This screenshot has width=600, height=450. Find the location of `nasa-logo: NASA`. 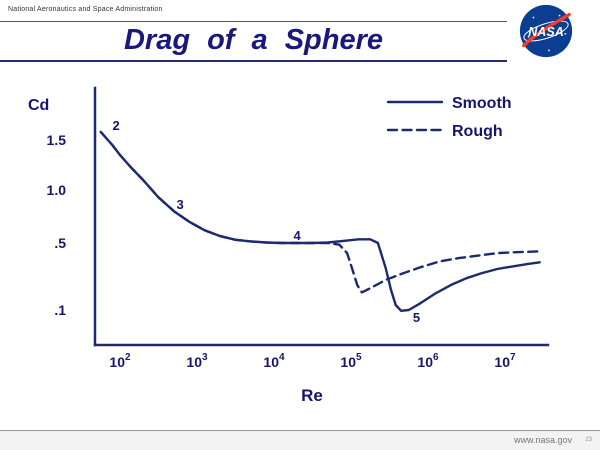

nasa-logo: NASA is located at coordinates (546, 31).